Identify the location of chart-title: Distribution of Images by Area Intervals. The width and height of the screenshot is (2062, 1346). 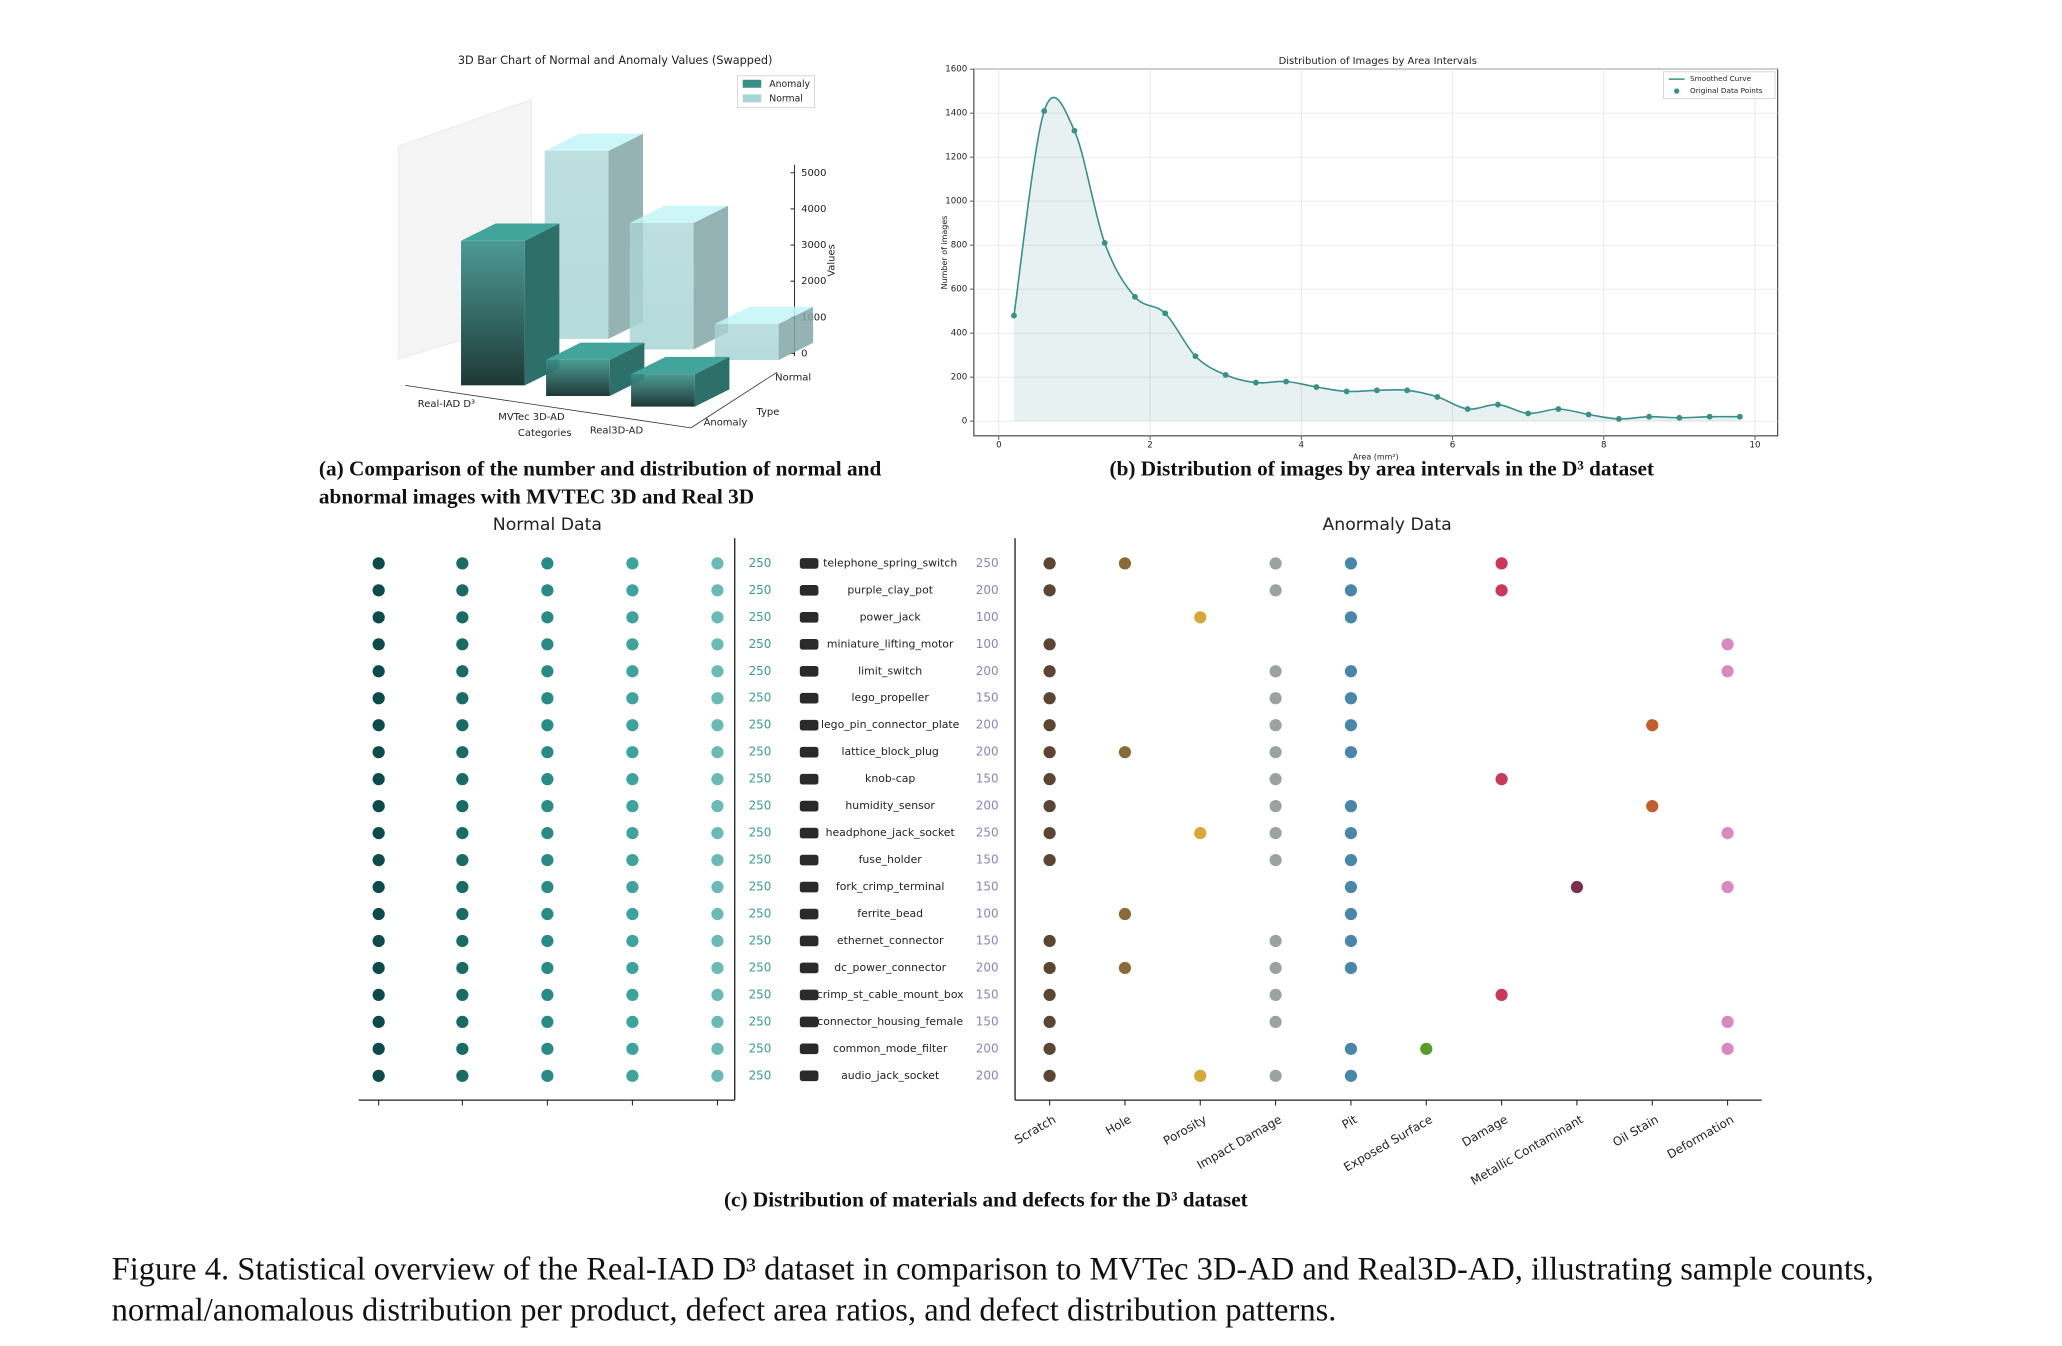
(1378, 61).